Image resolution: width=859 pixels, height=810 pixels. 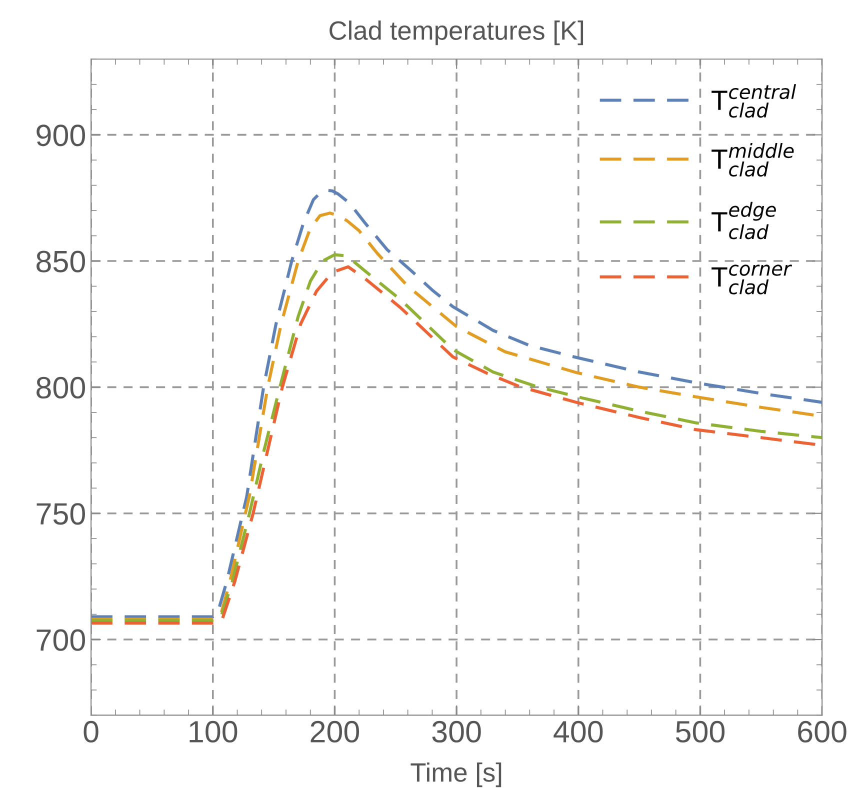 What do you see at coordinates (822, 731) in the screenshot?
I see `x-tick-label: 600` at bounding box center [822, 731].